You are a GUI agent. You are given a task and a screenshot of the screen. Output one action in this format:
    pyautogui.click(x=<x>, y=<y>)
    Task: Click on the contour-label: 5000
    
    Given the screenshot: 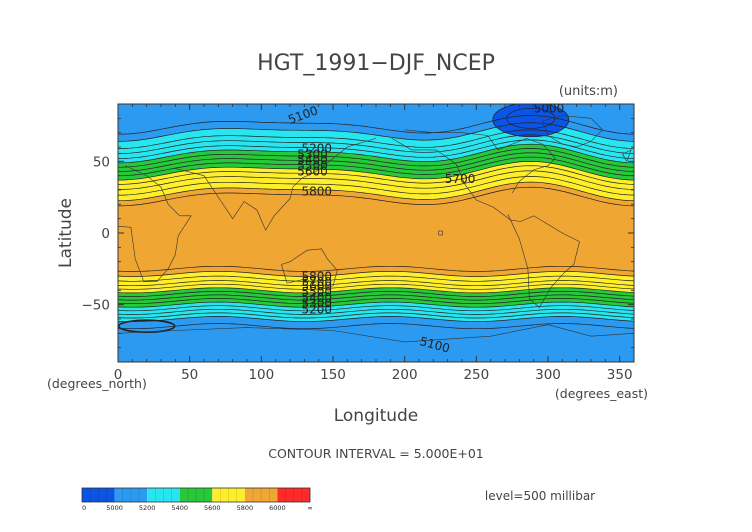 What is the action you would take?
    pyautogui.click(x=549, y=109)
    